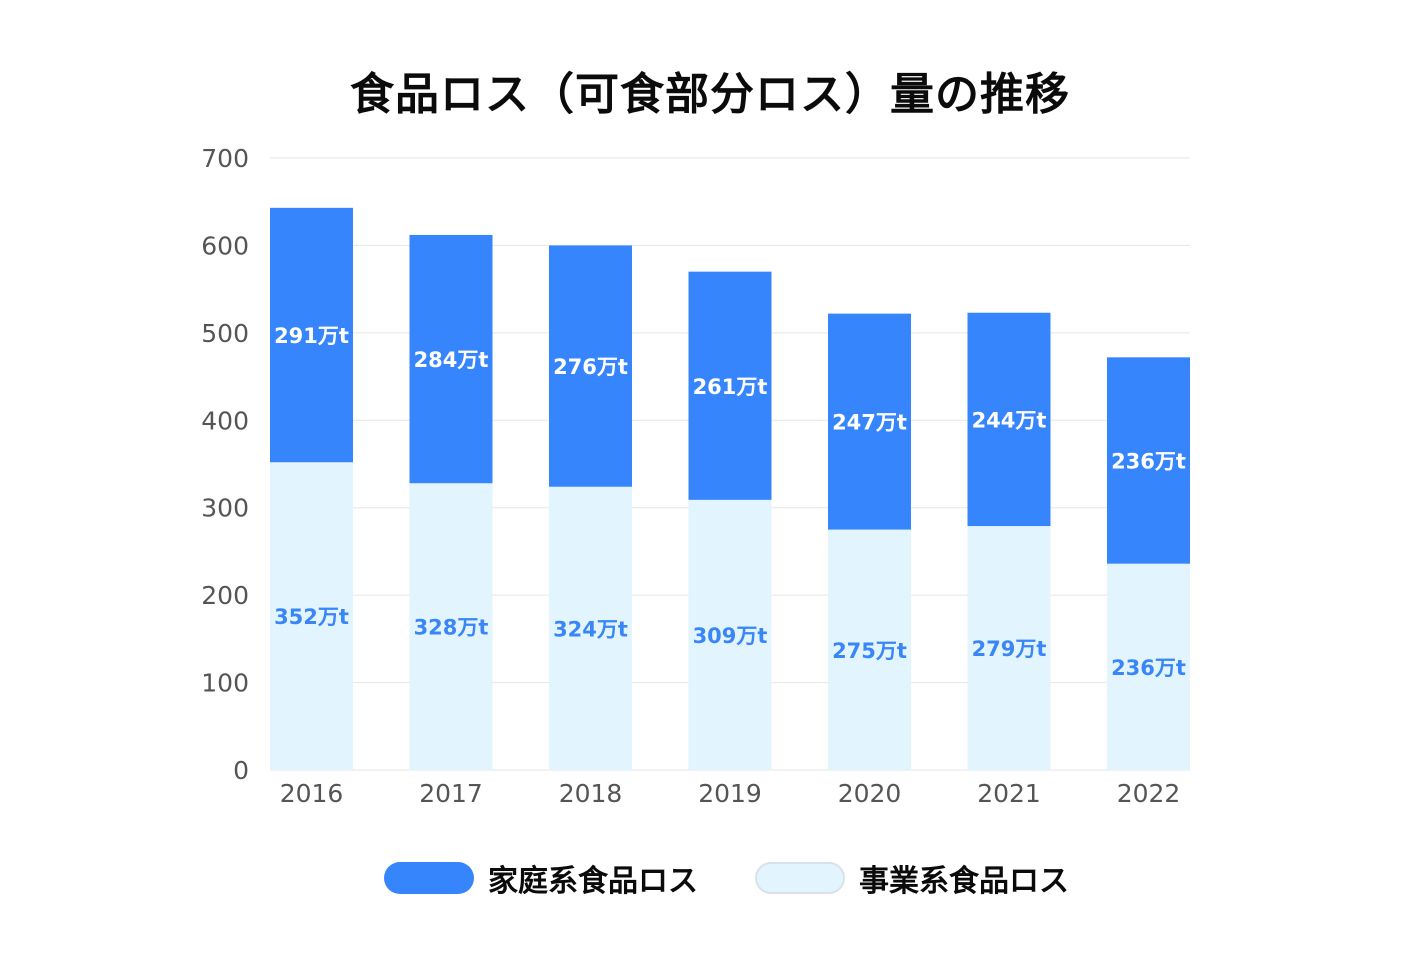  I want to click on data-label-business: 328万t, so click(451, 628).